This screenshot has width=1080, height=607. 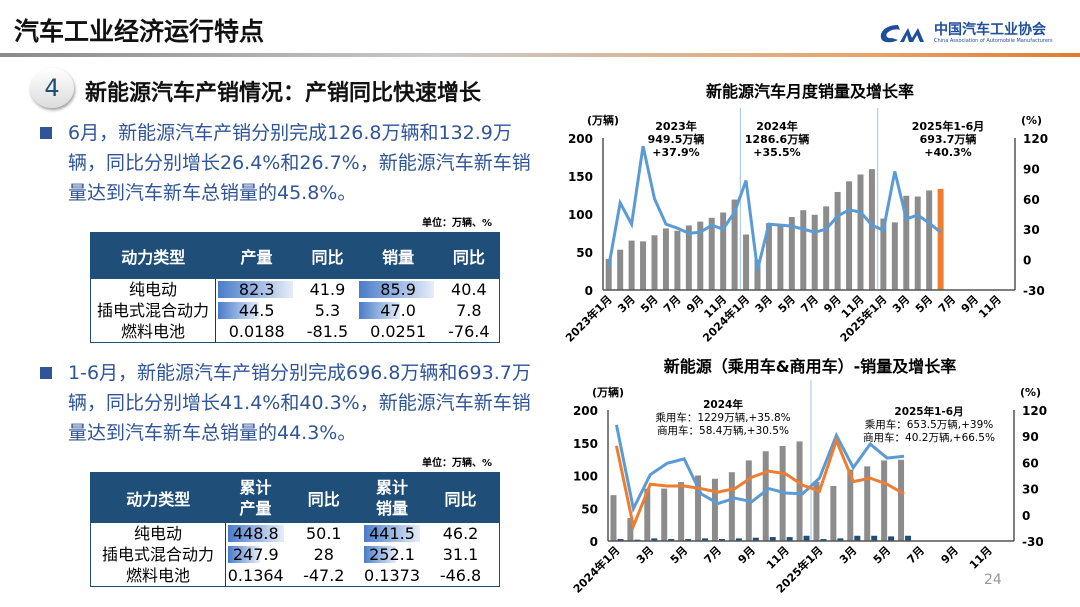 I want to click on cell: -76.4, so click(x=469, y=331).